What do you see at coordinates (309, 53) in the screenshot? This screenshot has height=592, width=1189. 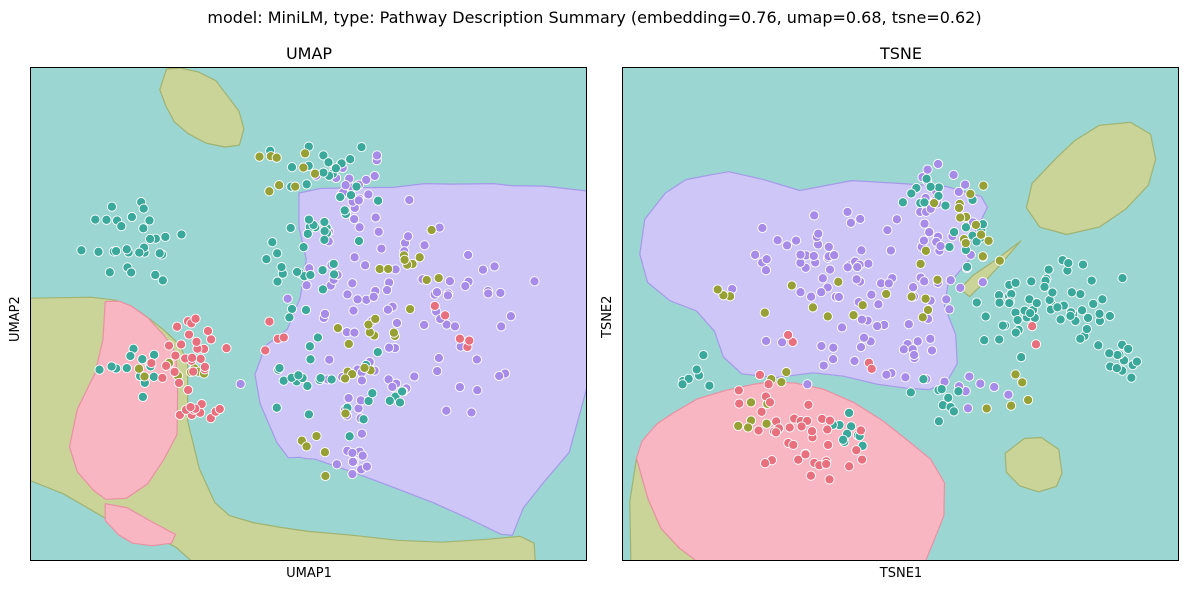 I see `umap-title: UMAP` at bounding box center [309, 53].